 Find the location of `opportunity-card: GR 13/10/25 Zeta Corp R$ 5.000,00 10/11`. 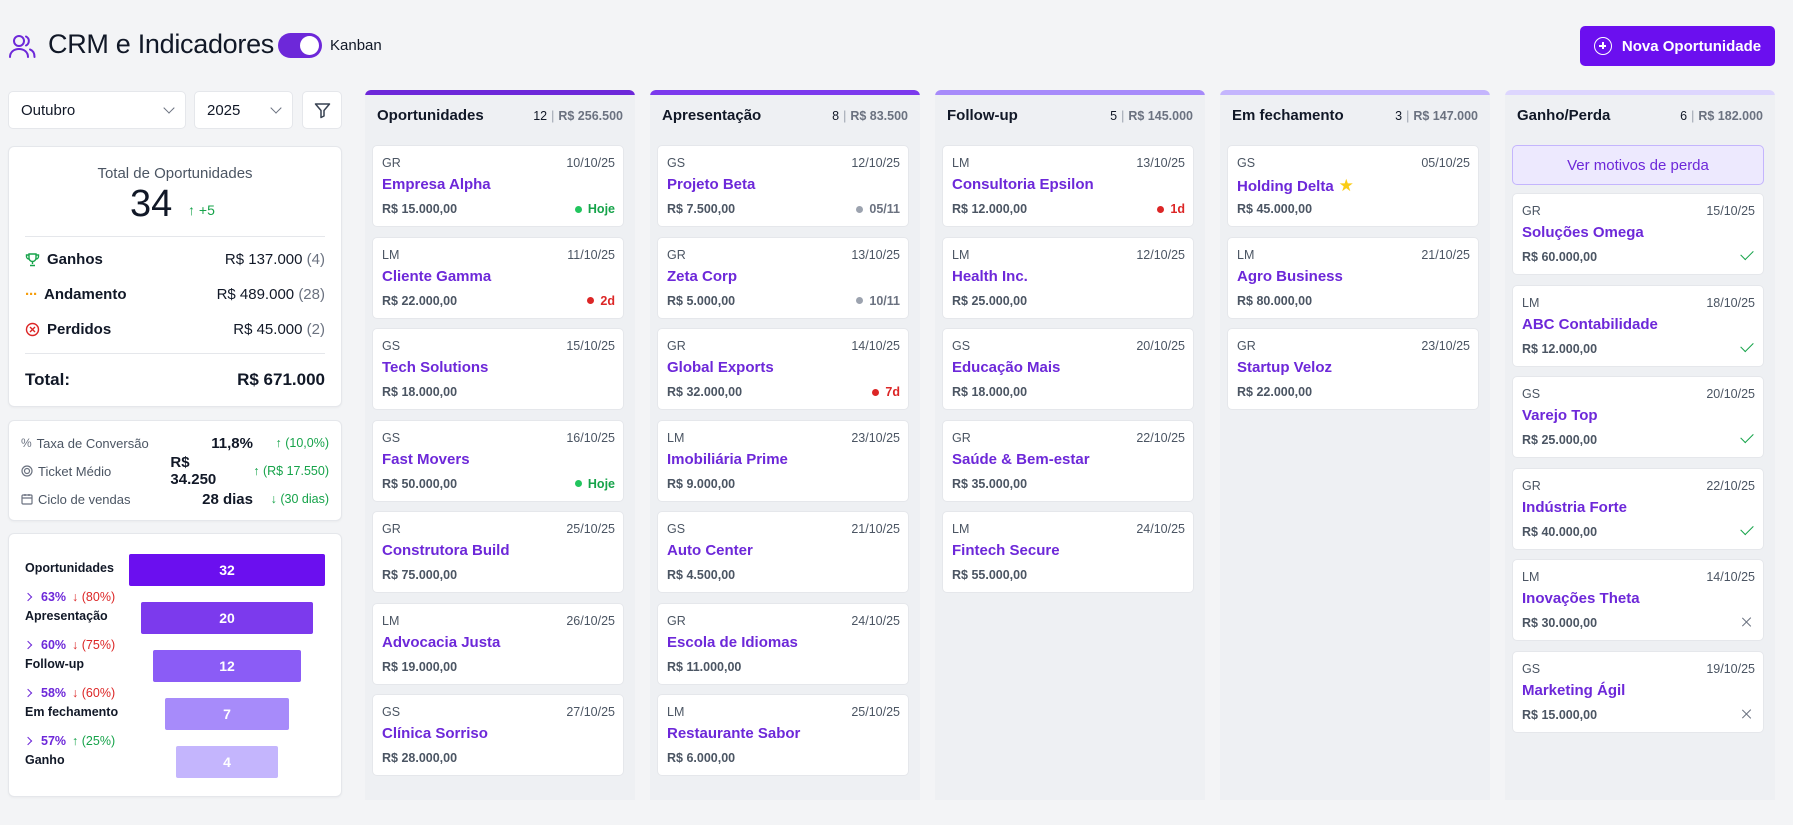

opportunity-card: GR 13/10/25 Zeta Corp R$ 5.000,00 10/11 is located at coordinates (783, 277).